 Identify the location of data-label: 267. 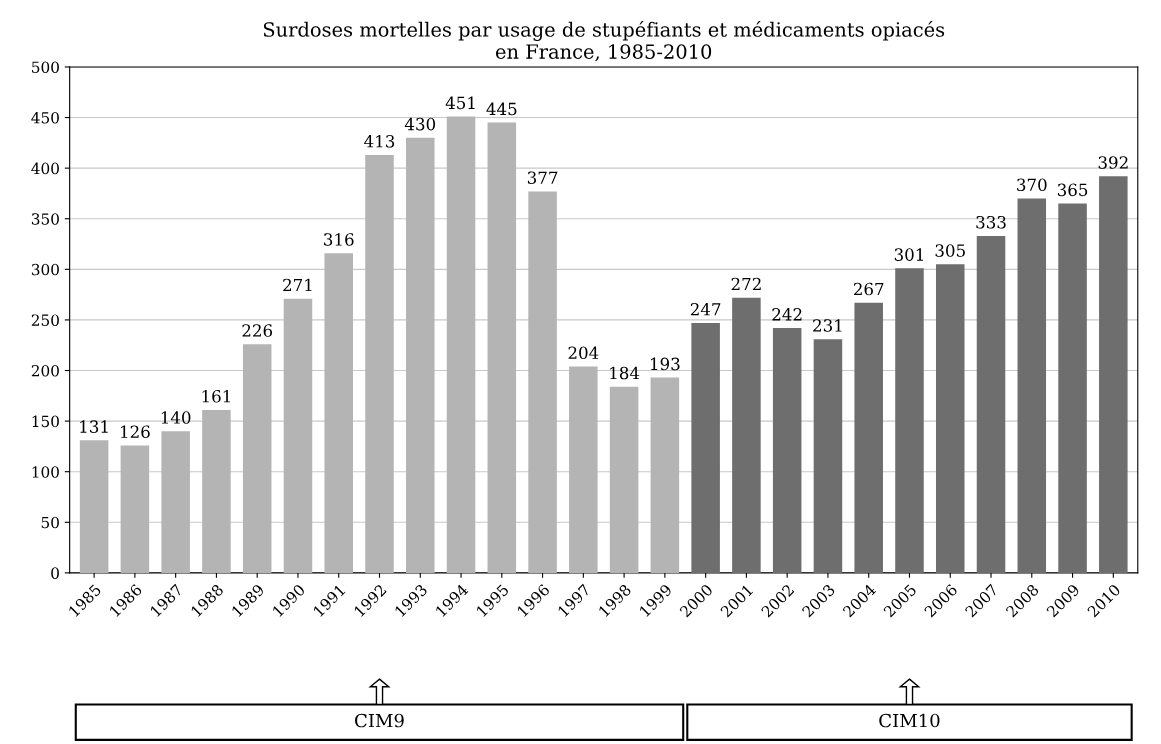
(868, 289).